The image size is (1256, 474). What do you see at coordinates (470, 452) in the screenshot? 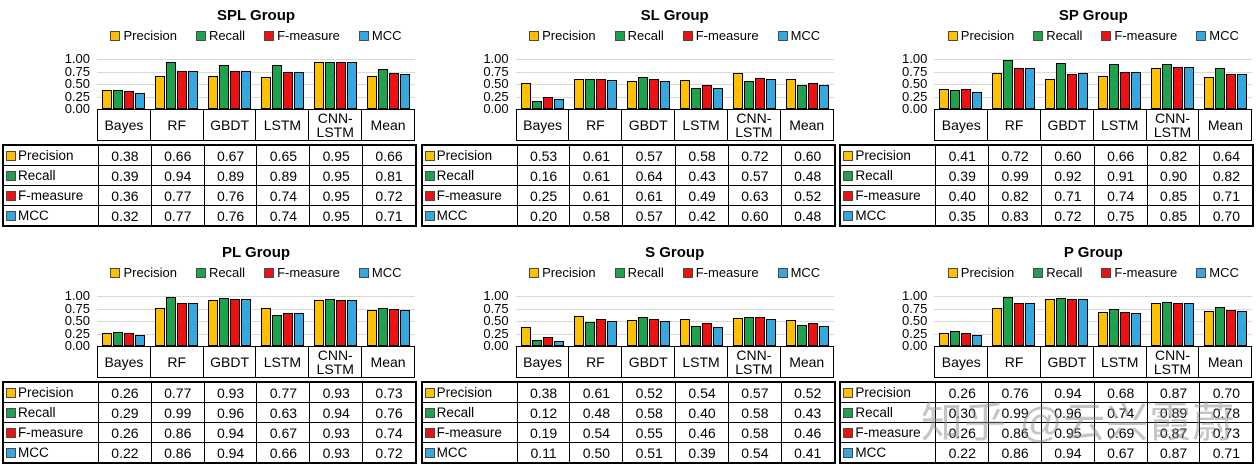
I see `series-name-cell: MCC` at bounding box center [470, 452].